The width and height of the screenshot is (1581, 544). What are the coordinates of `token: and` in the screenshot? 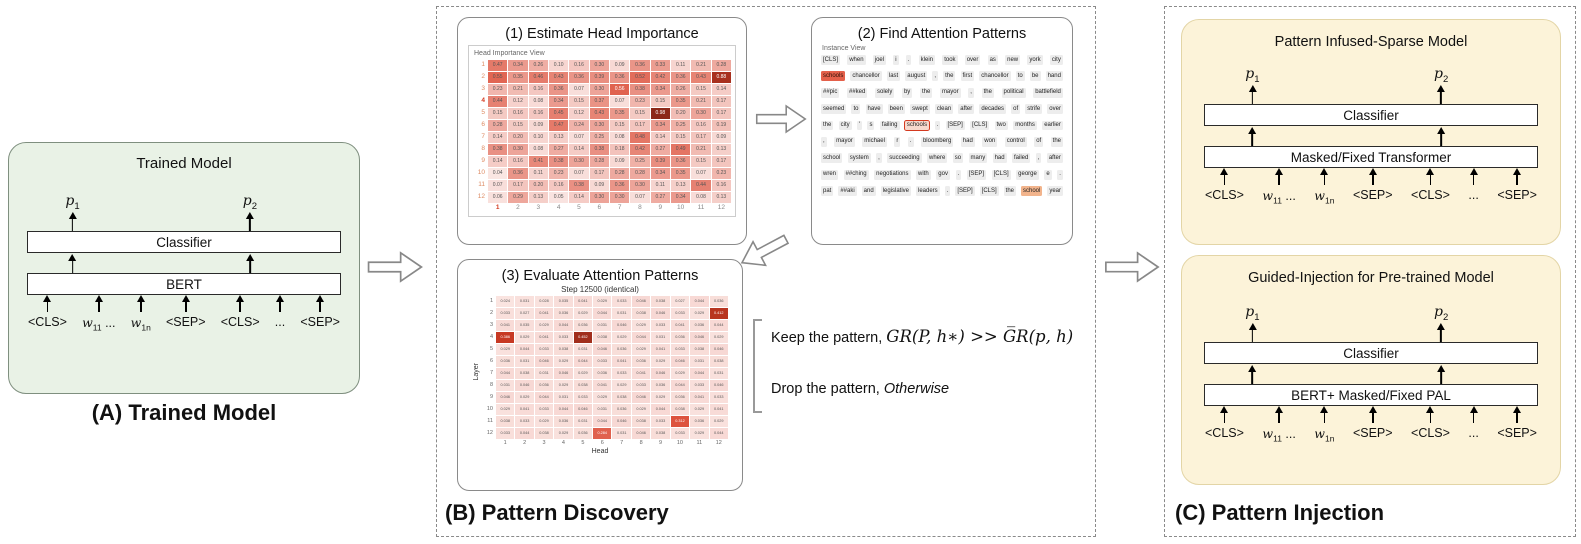 It's located at (868, 191).